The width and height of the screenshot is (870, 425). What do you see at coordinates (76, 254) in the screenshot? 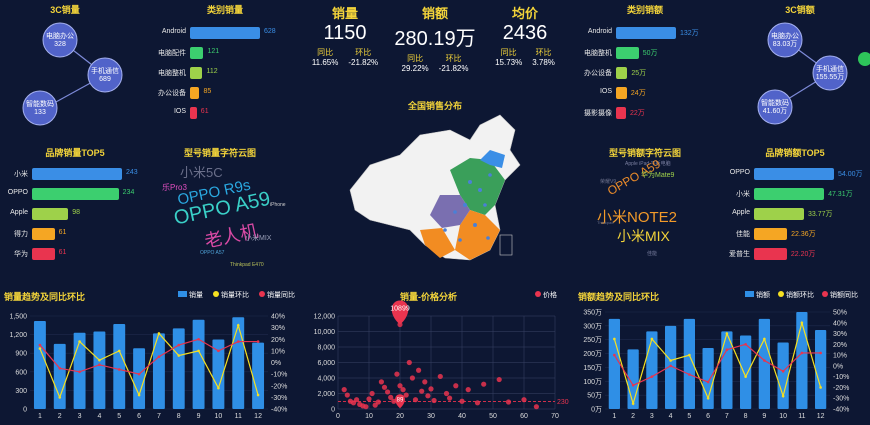
I see `hbar-row: 华为 61` at bounding box center [76, 254].